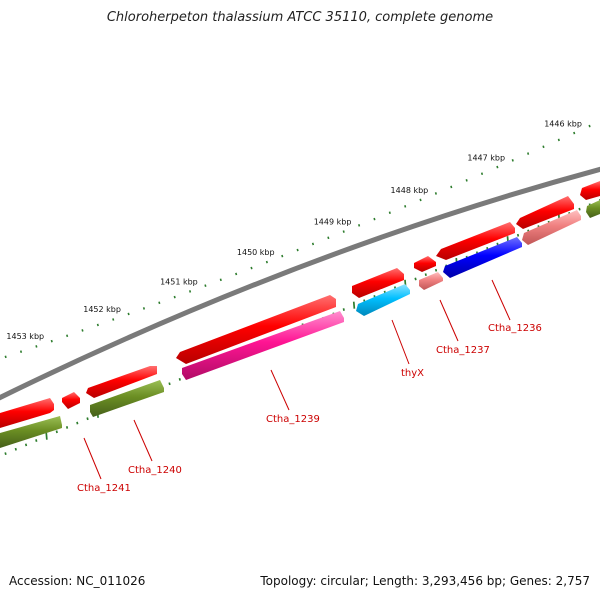 This screenshot has width=600, height=600. Describe the element at coordinates (102, 309) in the screenshot. I see `scale-label: 1452 kbp` at that location.